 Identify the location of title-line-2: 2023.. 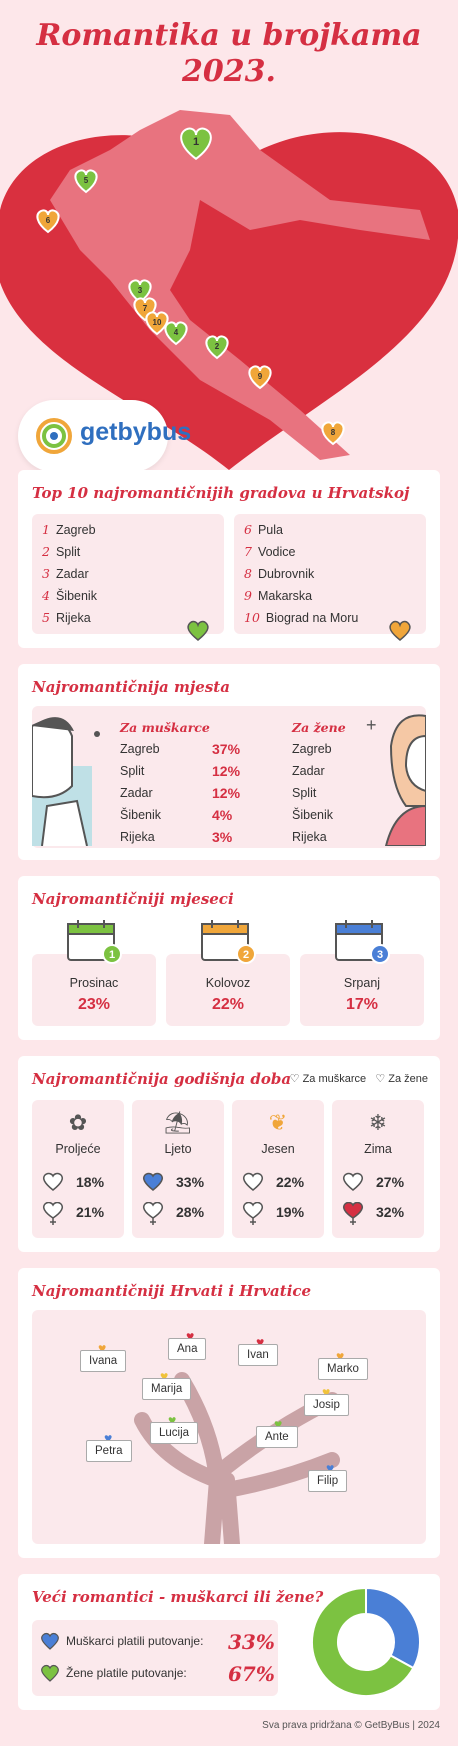
(229, 71).